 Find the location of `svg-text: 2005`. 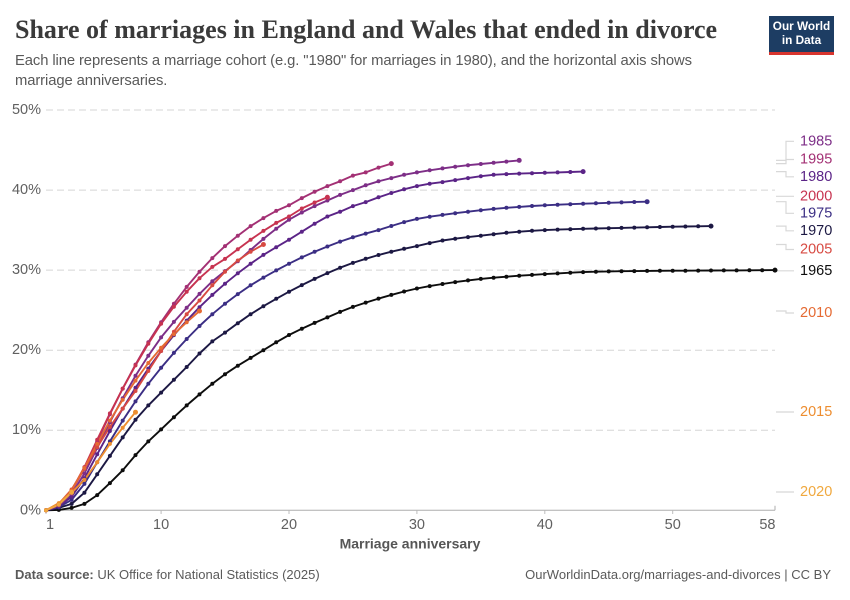

svg-text: 2005 is located at coordinates (816, 250).